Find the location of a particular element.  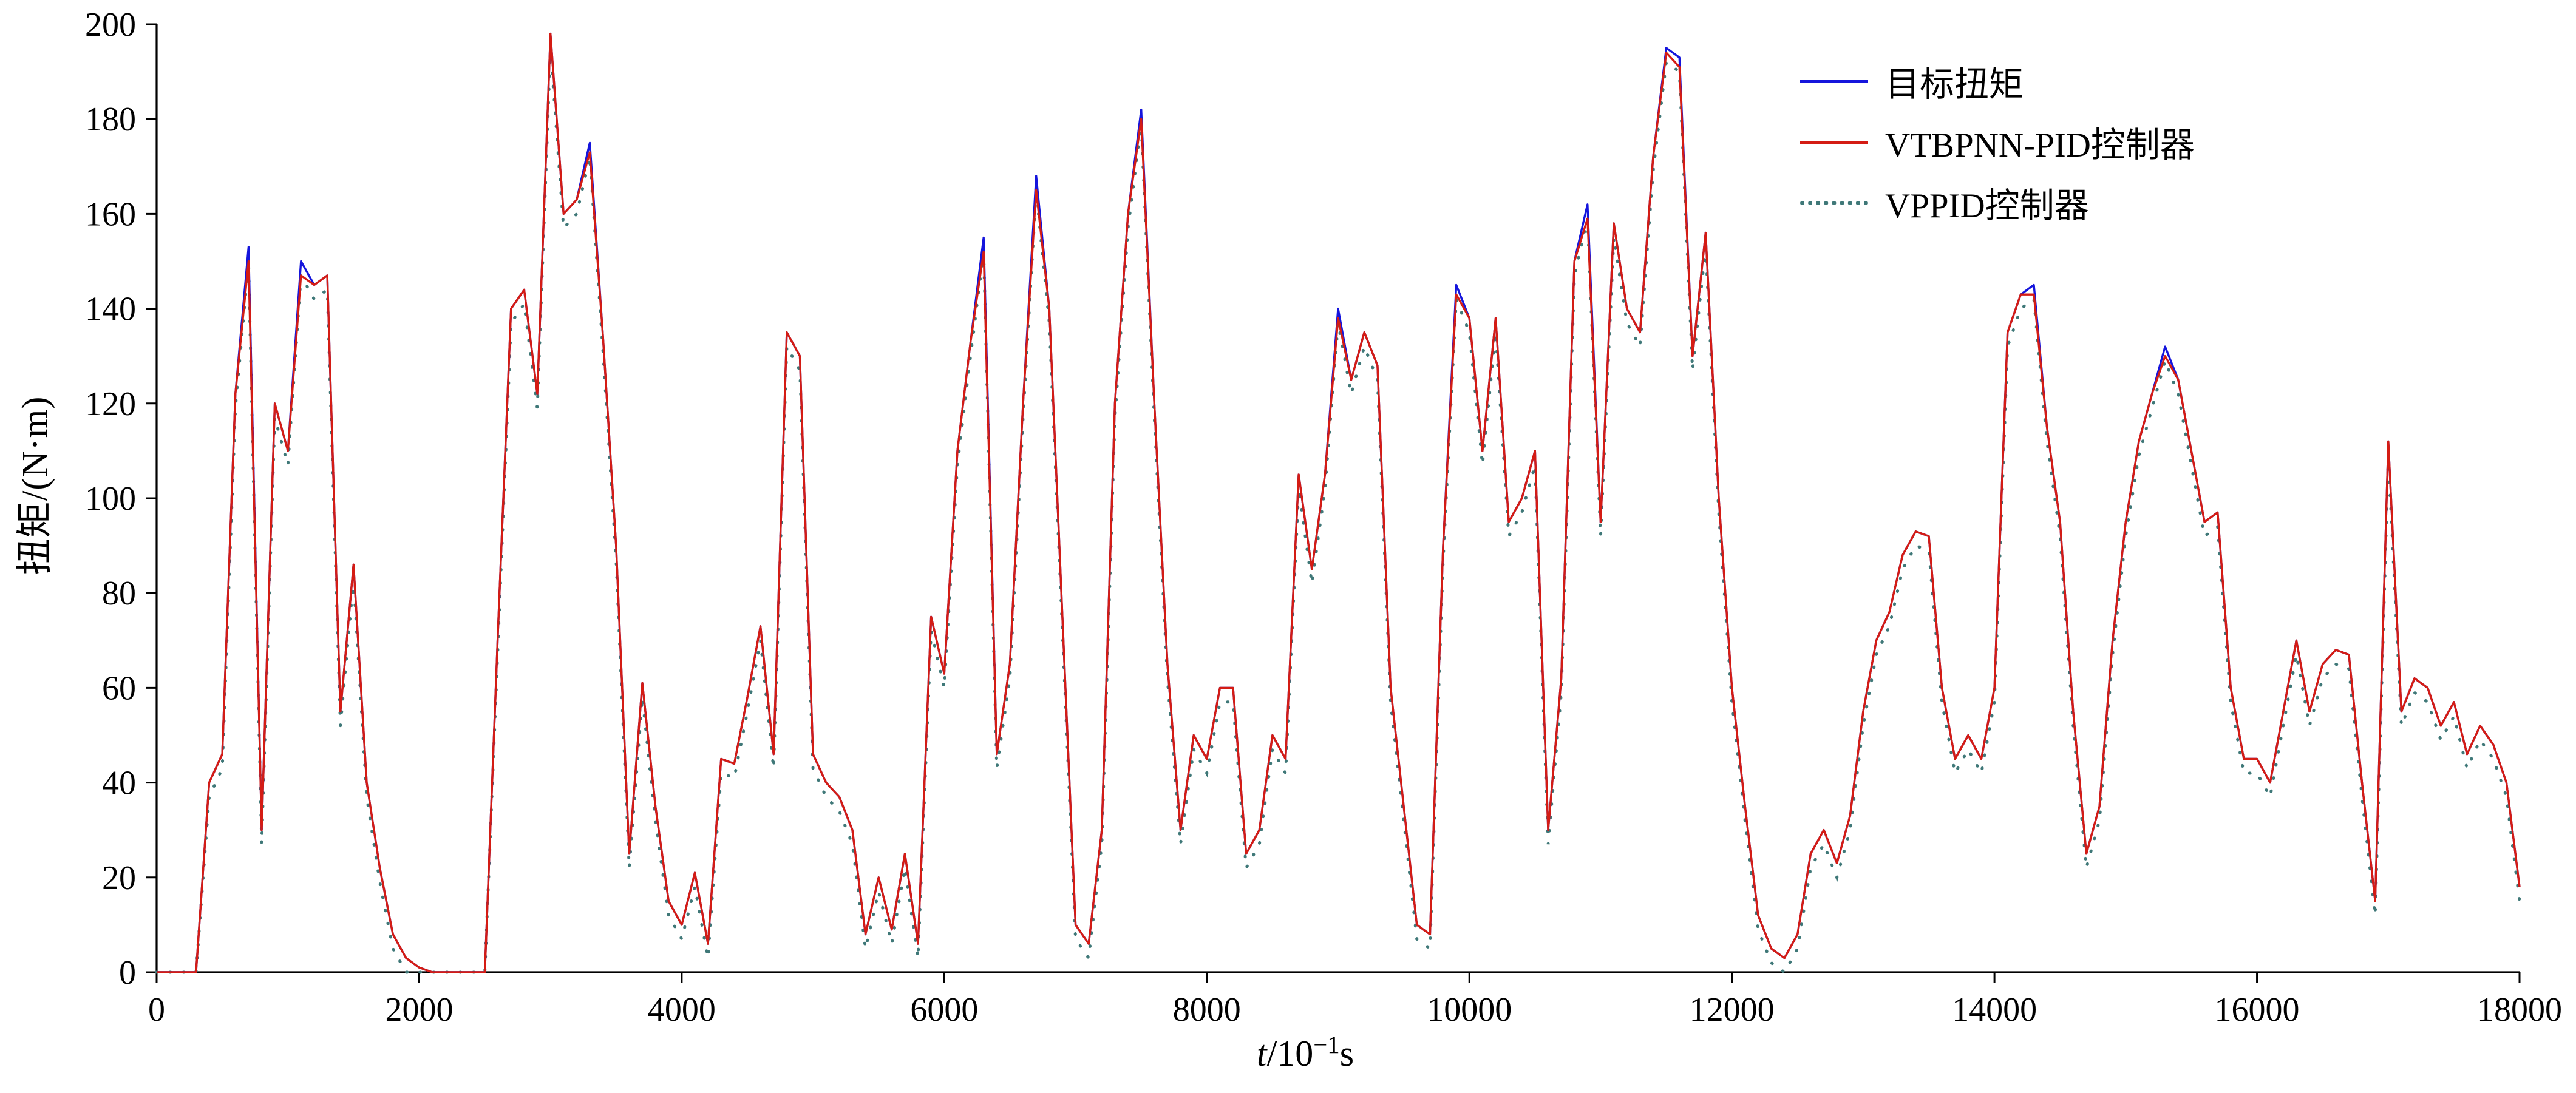

legend-label: VPPID控制器 is located at coordinates (1987, 206).